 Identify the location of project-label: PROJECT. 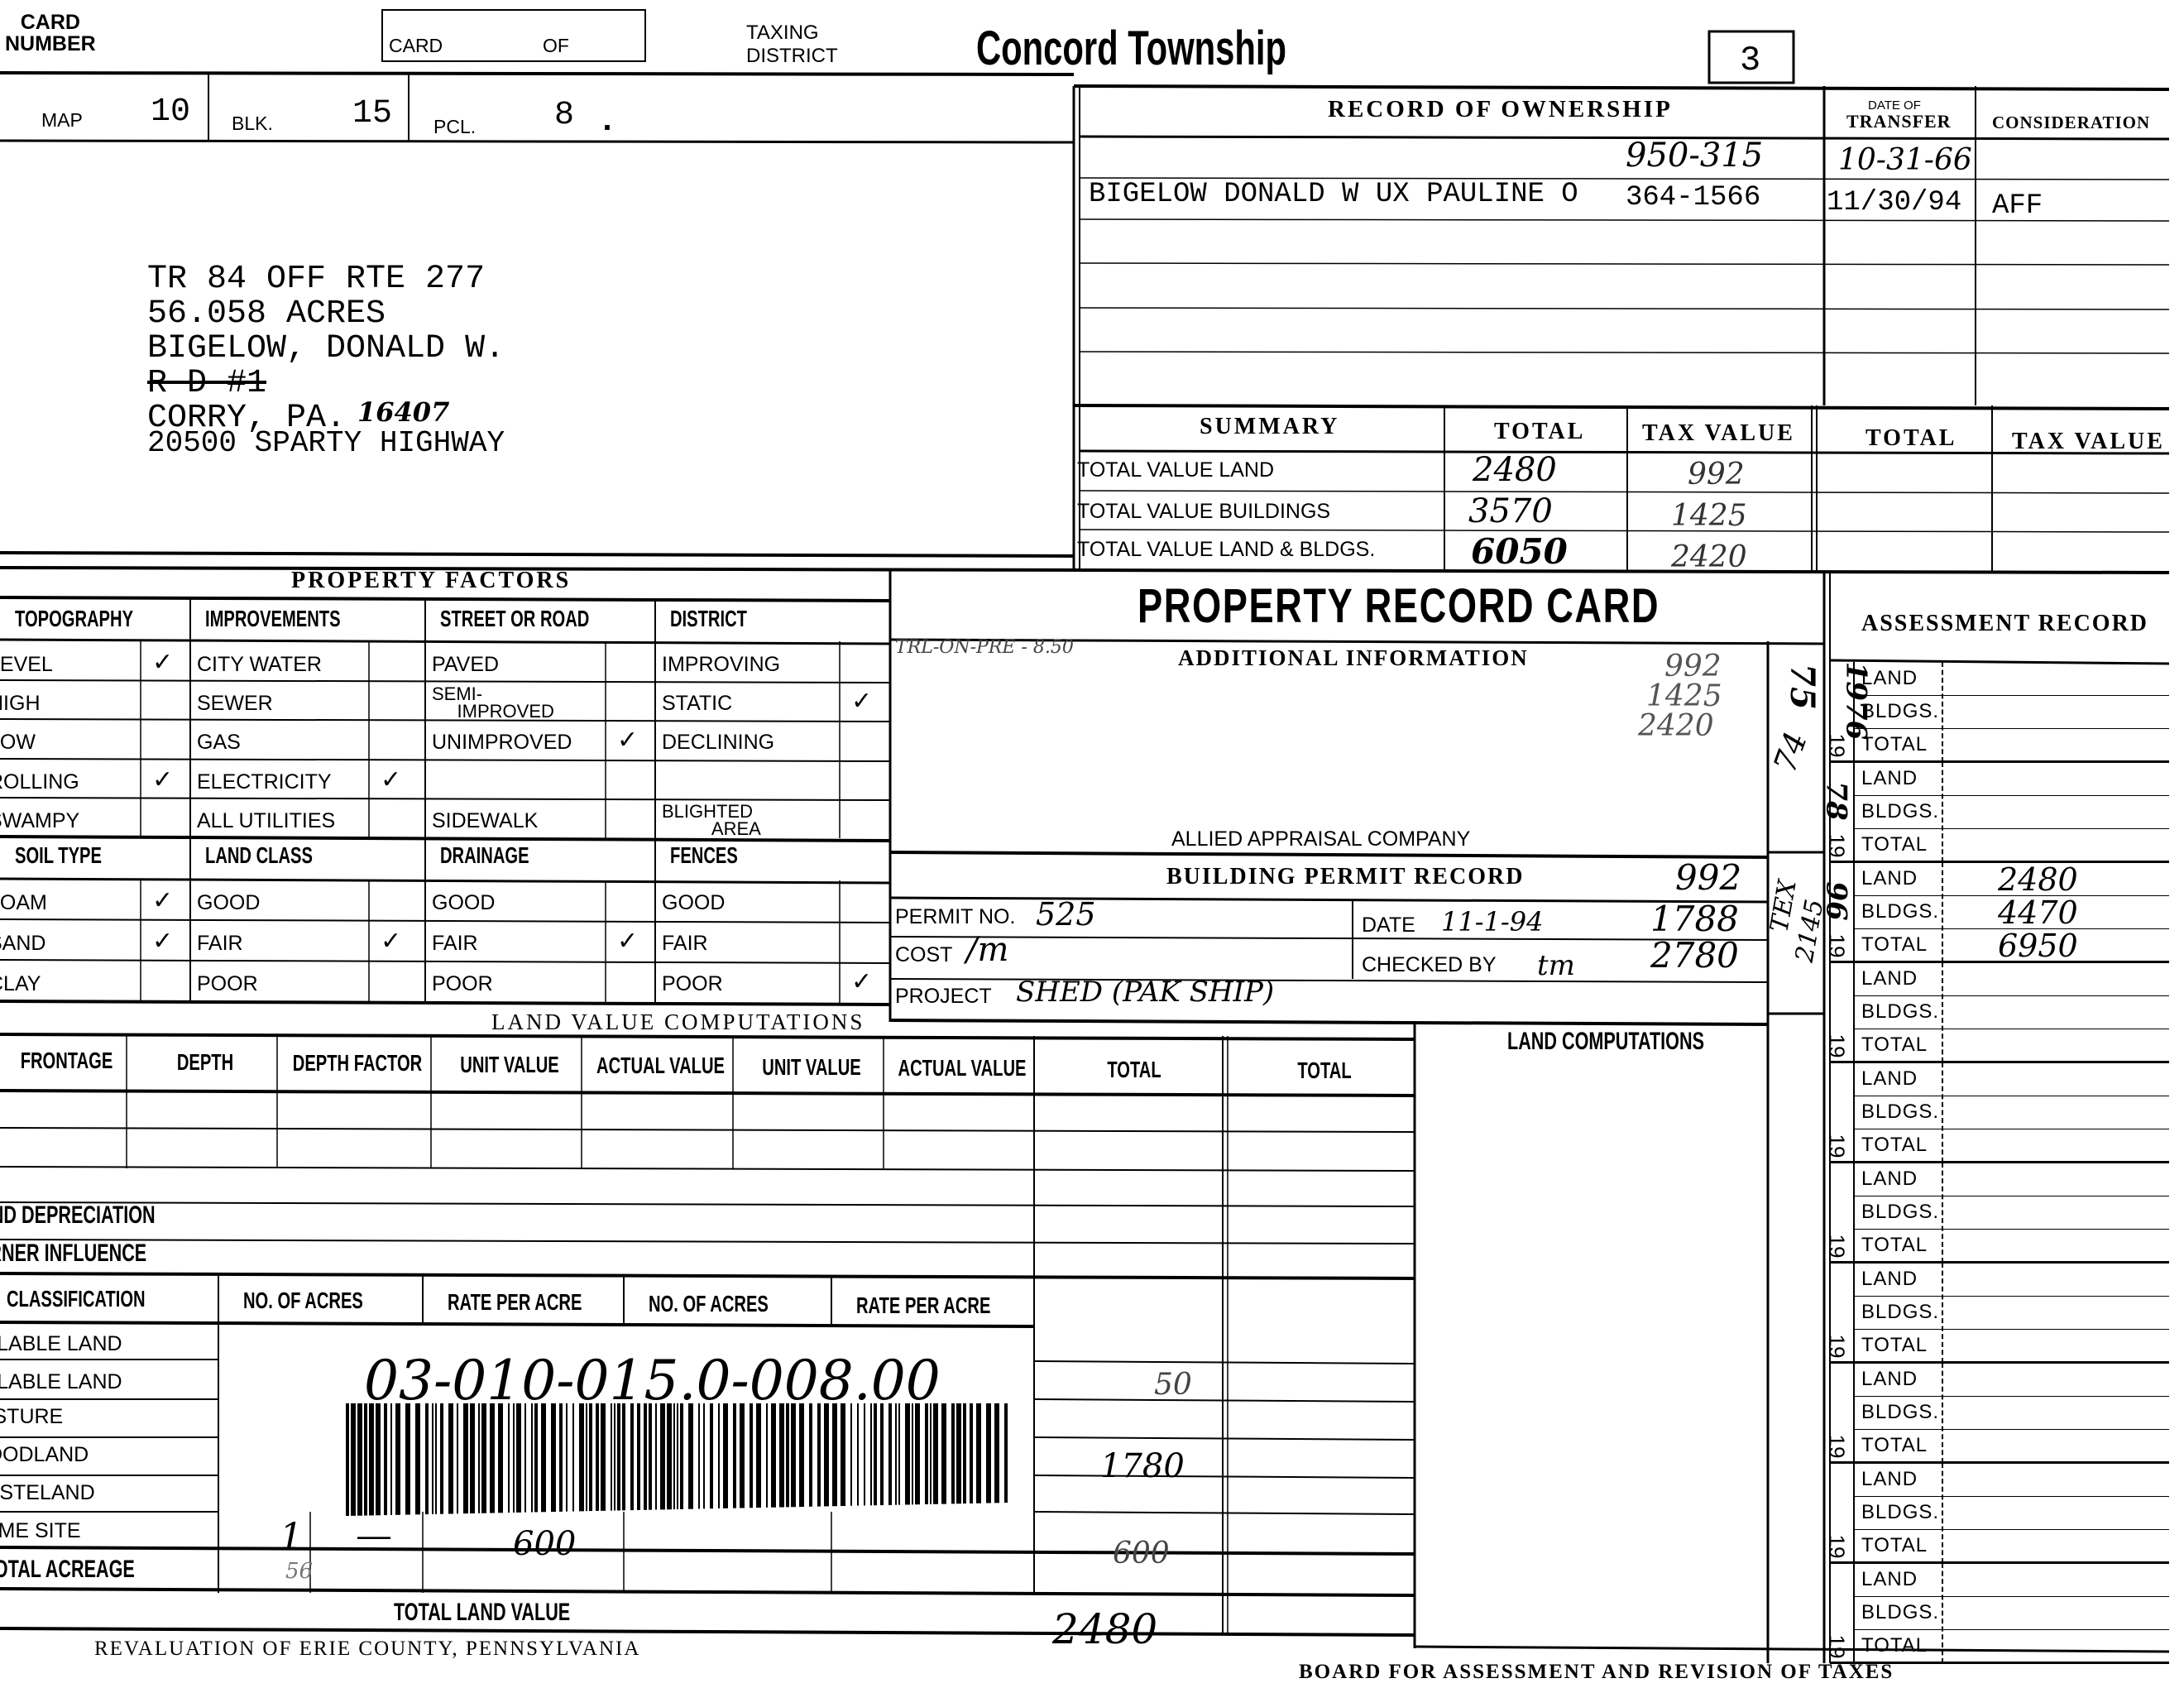
(943, 996).